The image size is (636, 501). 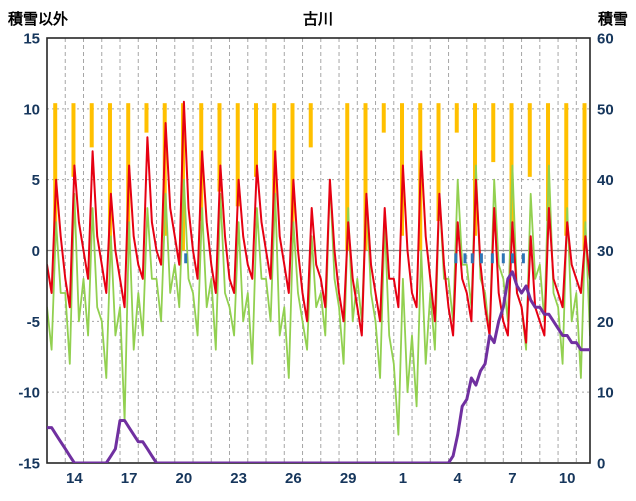 I want to click on x-tick-label: 1, so click(x=403, y=478).